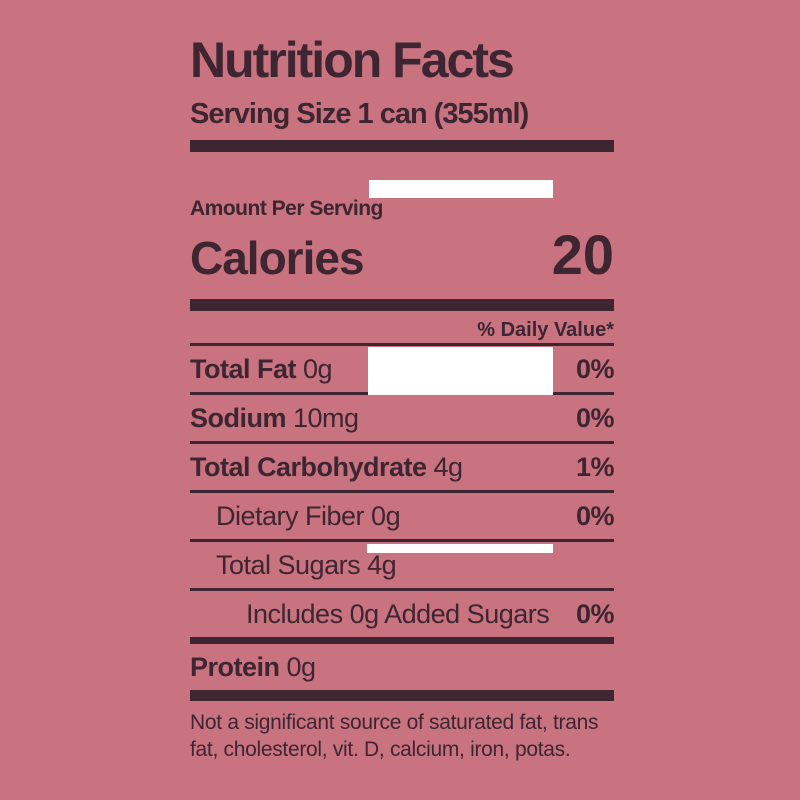 This screenshot has height=800, width=800. I want to click on nutrient-text: Sodium 10mg, so click(274, 418).